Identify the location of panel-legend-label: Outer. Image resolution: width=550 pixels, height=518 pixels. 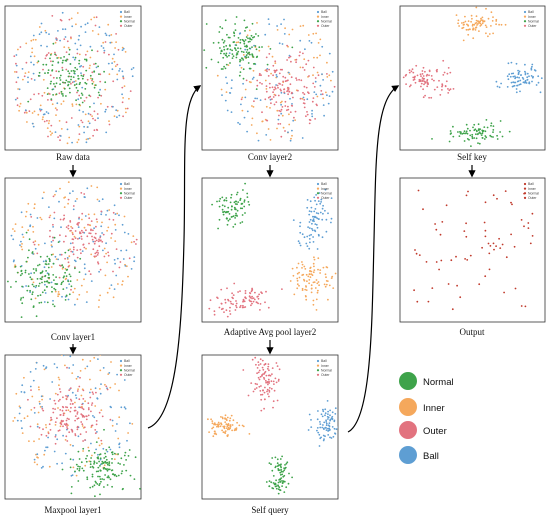
(128, 26).